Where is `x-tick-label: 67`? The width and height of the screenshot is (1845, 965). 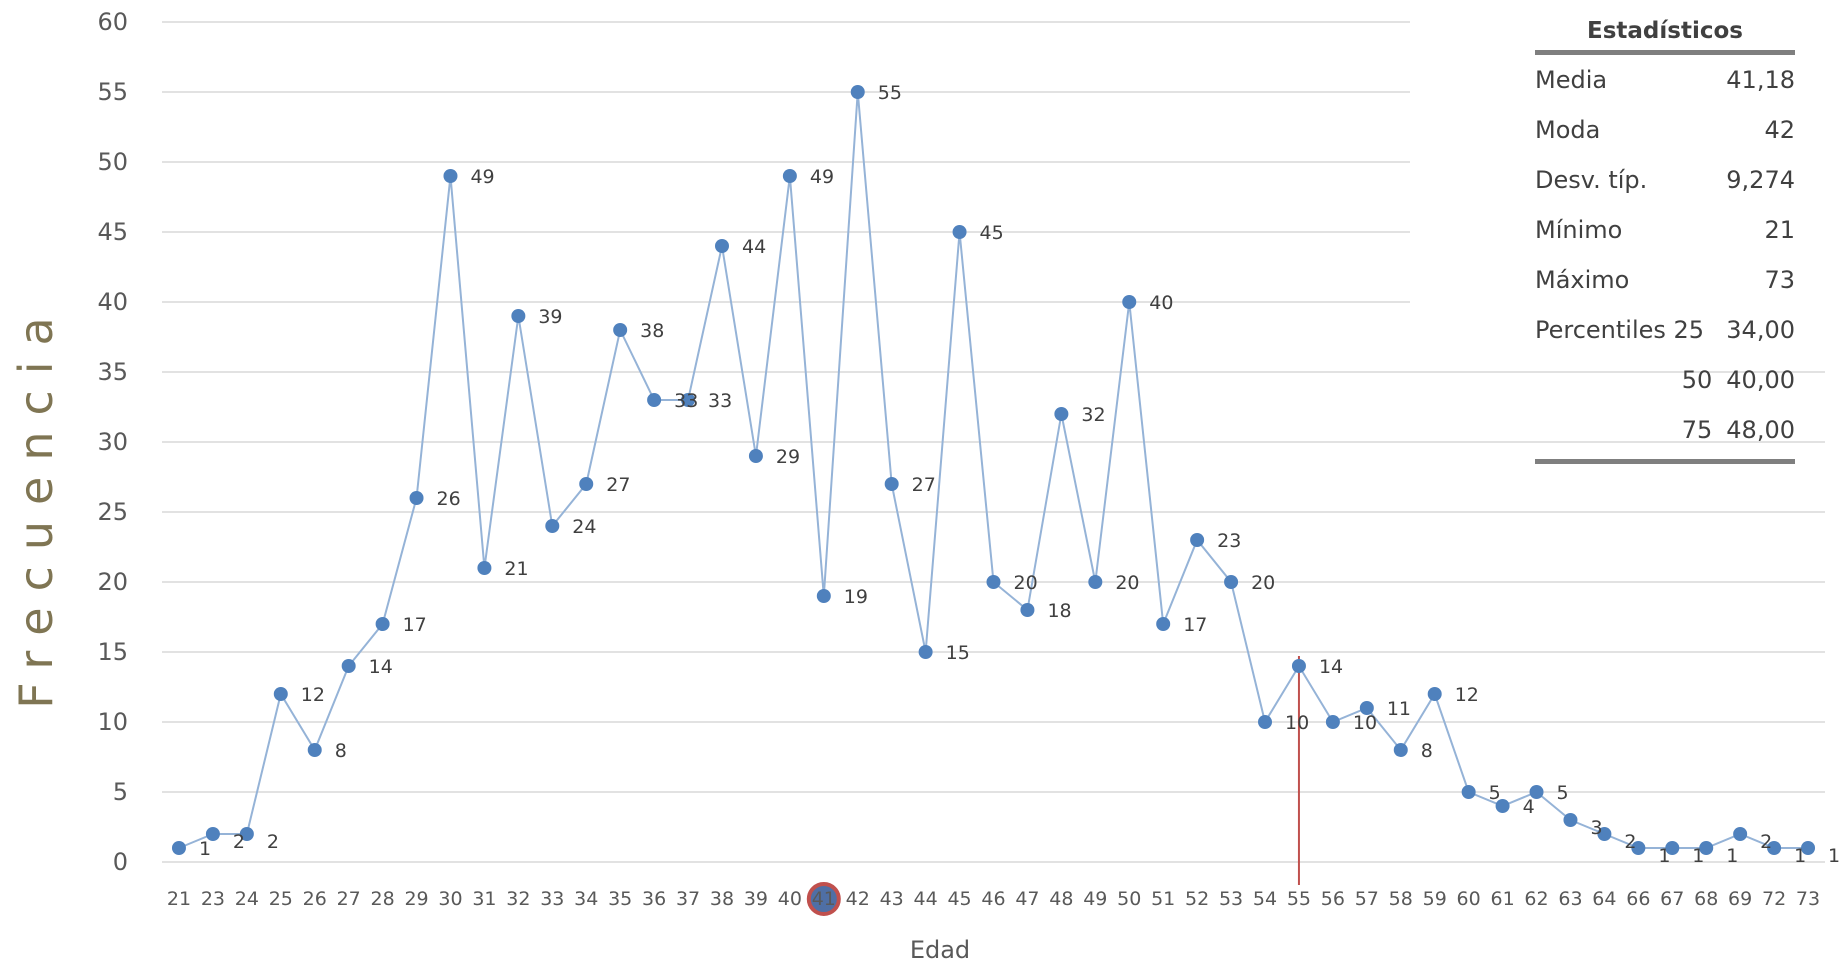 x-tick-label: 67 is located at coordinates (1672, 899).